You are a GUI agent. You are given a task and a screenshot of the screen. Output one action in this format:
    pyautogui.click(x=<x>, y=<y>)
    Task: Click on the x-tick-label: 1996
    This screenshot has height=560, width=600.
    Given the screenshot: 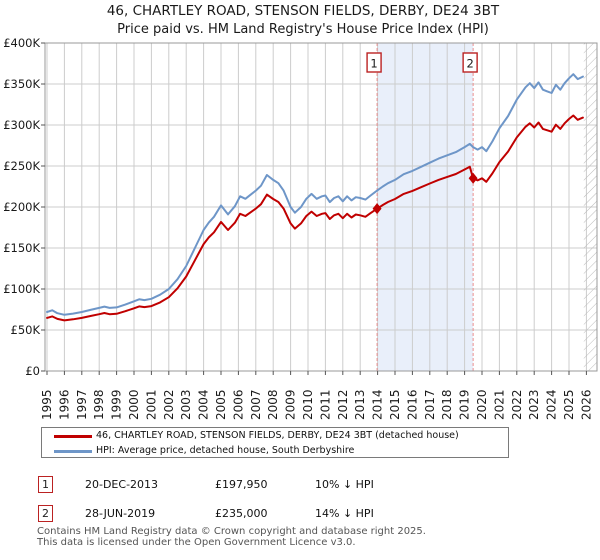 What is the action you would take?
    pyautogui.click(x=64, y=404)
    